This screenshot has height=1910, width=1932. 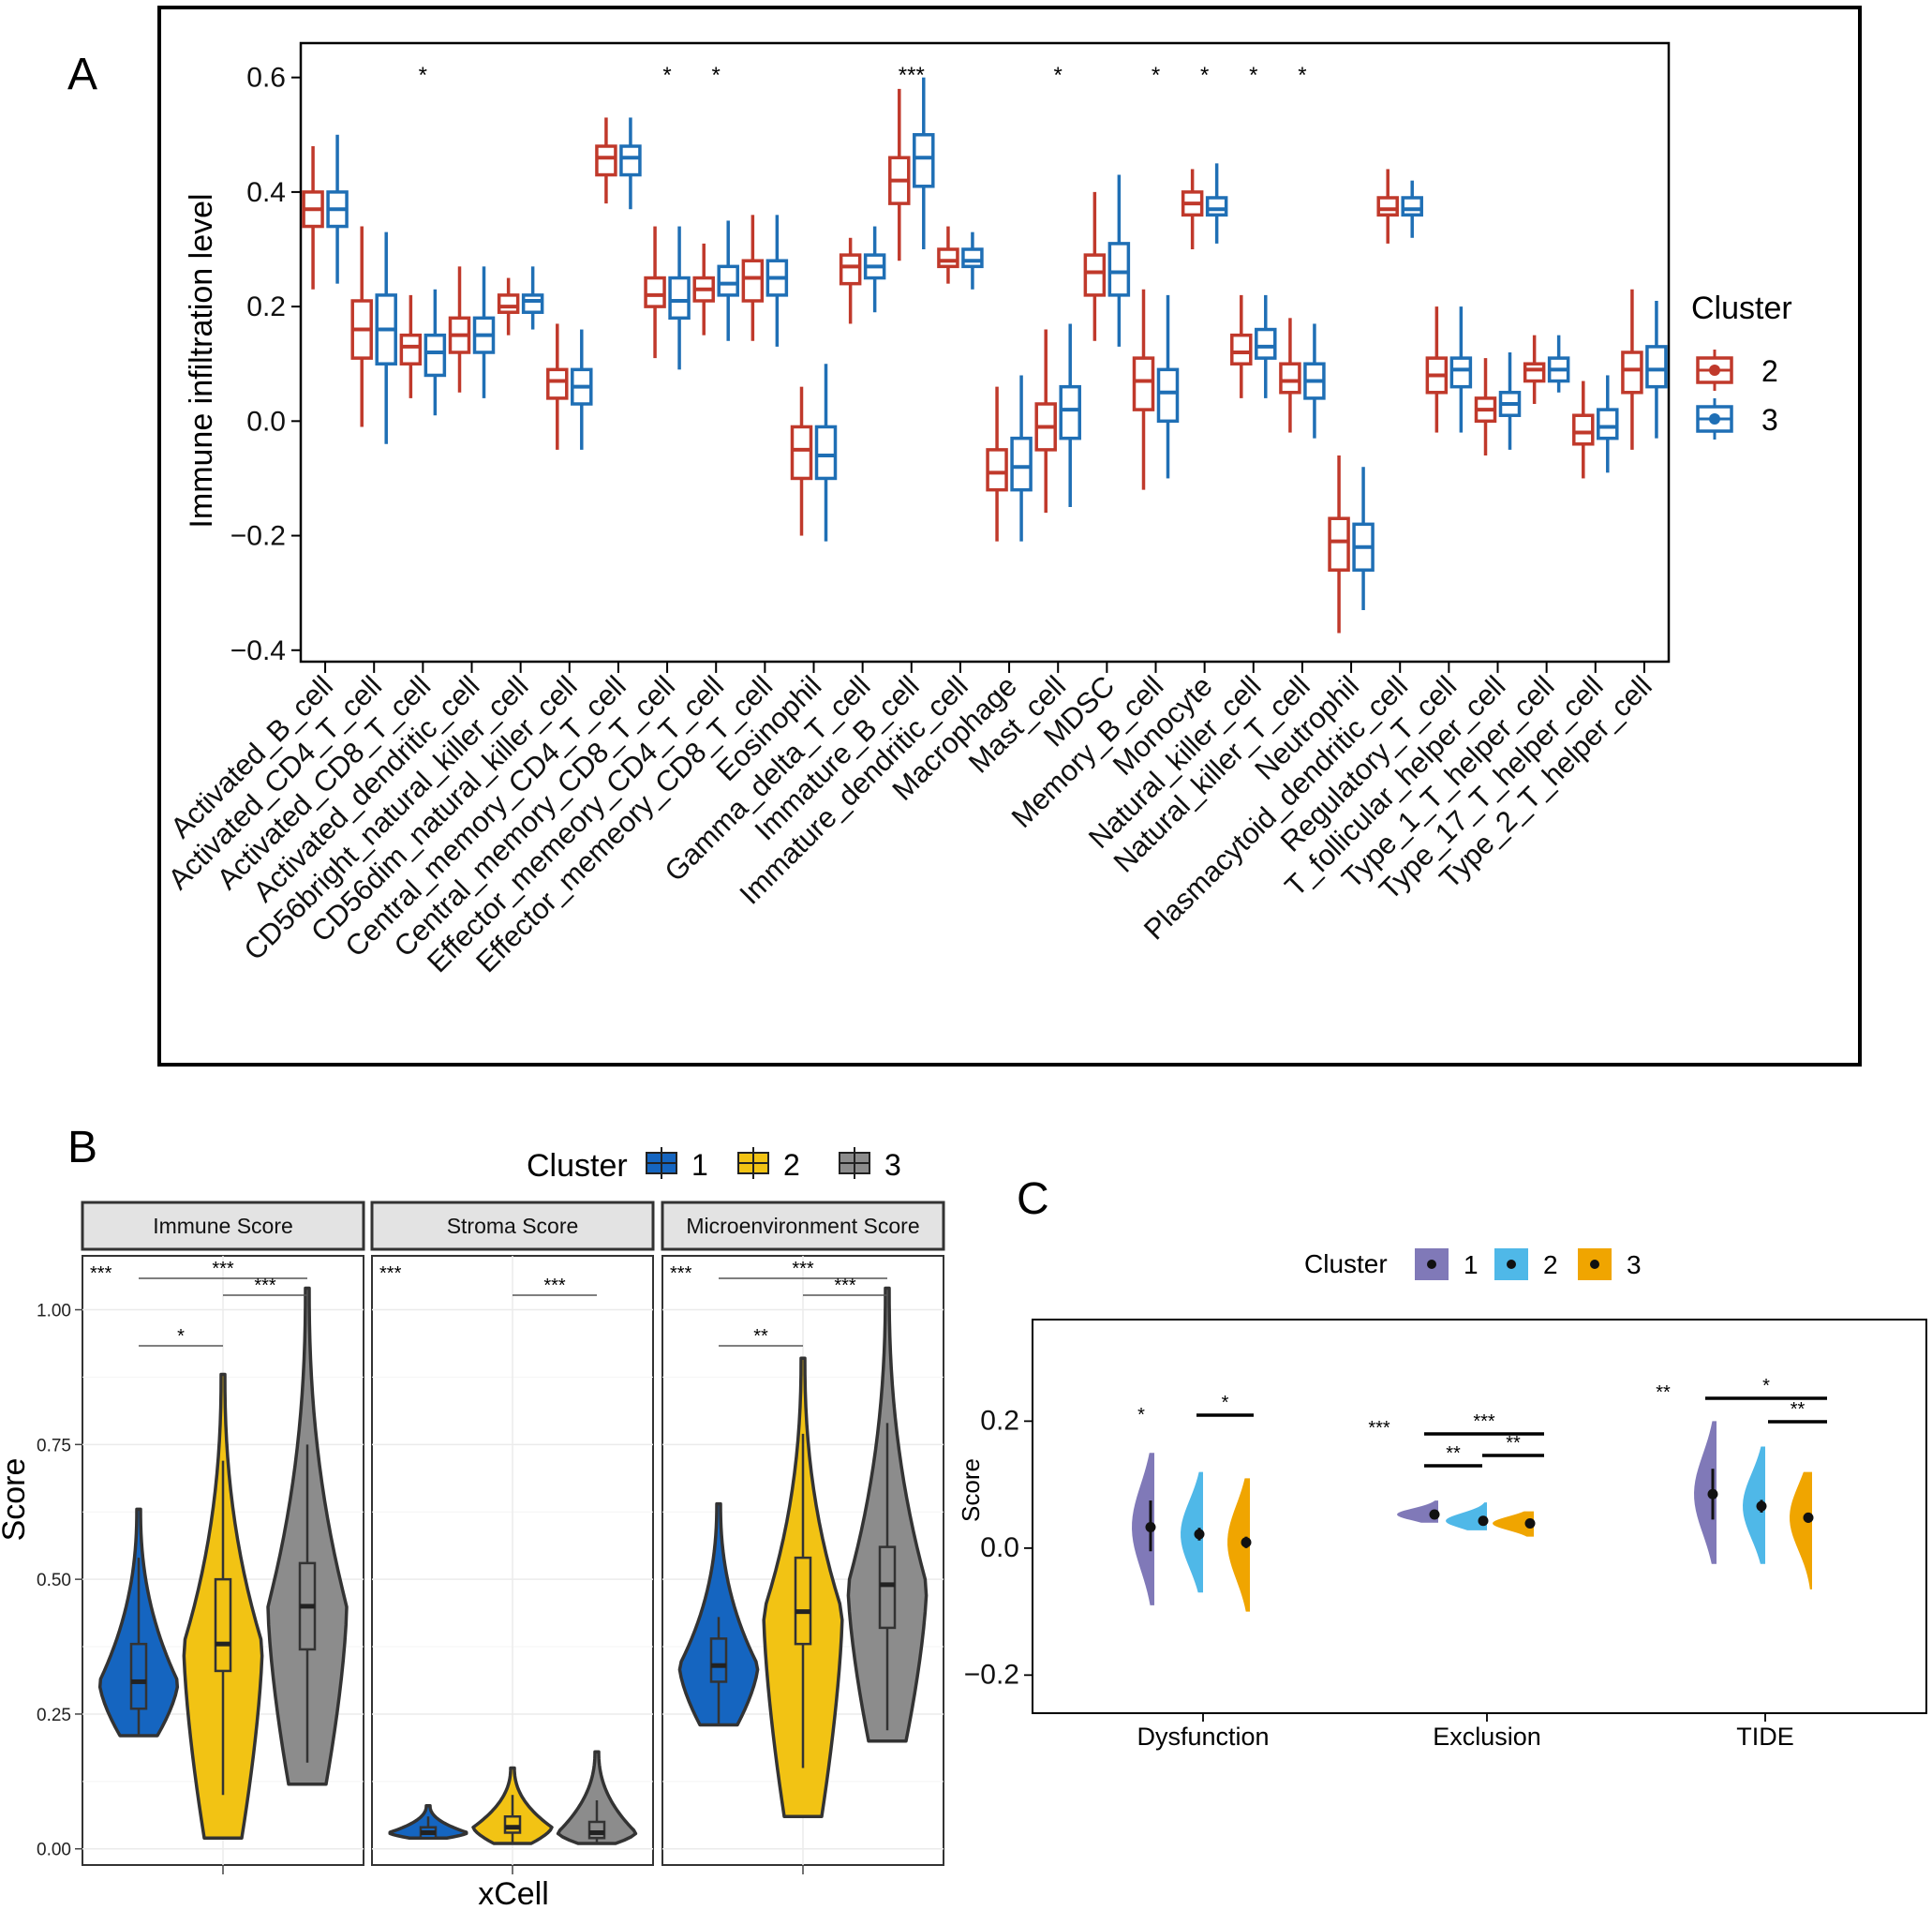 I want to click on panel-c-x-axis: Dysfunction Exclusion TIDE, so click(x=1466, y=1732).